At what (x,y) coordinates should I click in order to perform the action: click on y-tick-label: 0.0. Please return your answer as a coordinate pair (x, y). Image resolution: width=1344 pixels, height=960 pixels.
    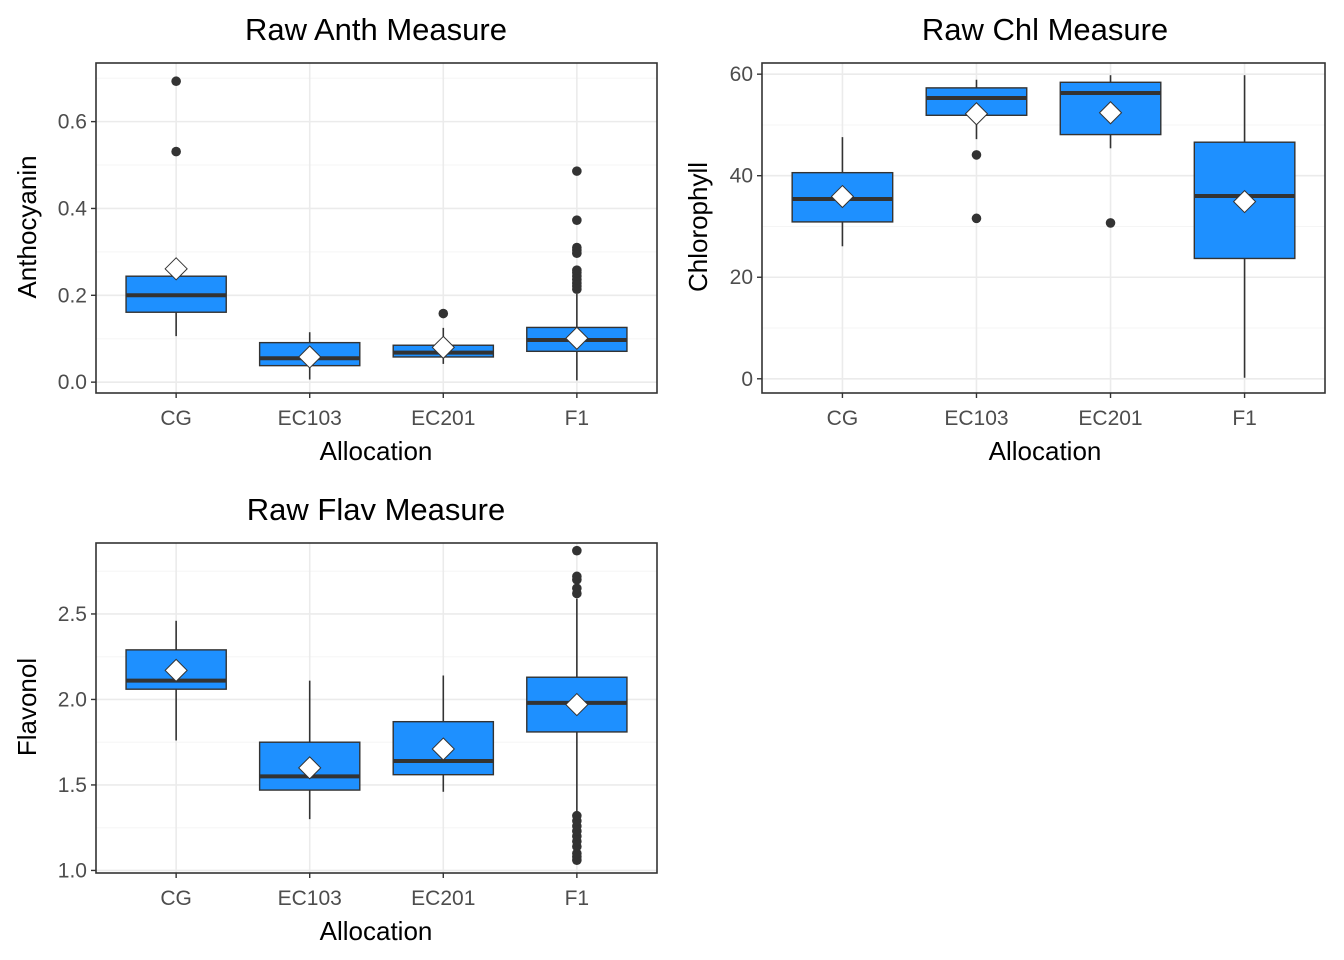
    Looking at the image, I should click on (72, 382).